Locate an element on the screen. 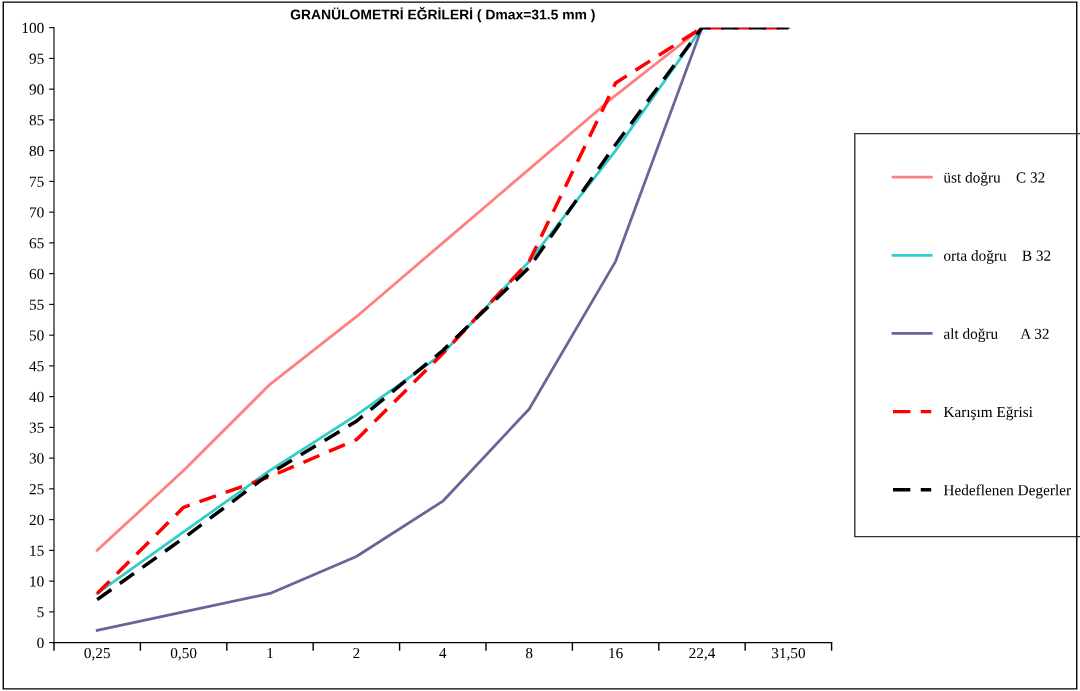 This screenshot has width=1080, height=691. y-tick-label: 20 is located at coordinates (36, 520).